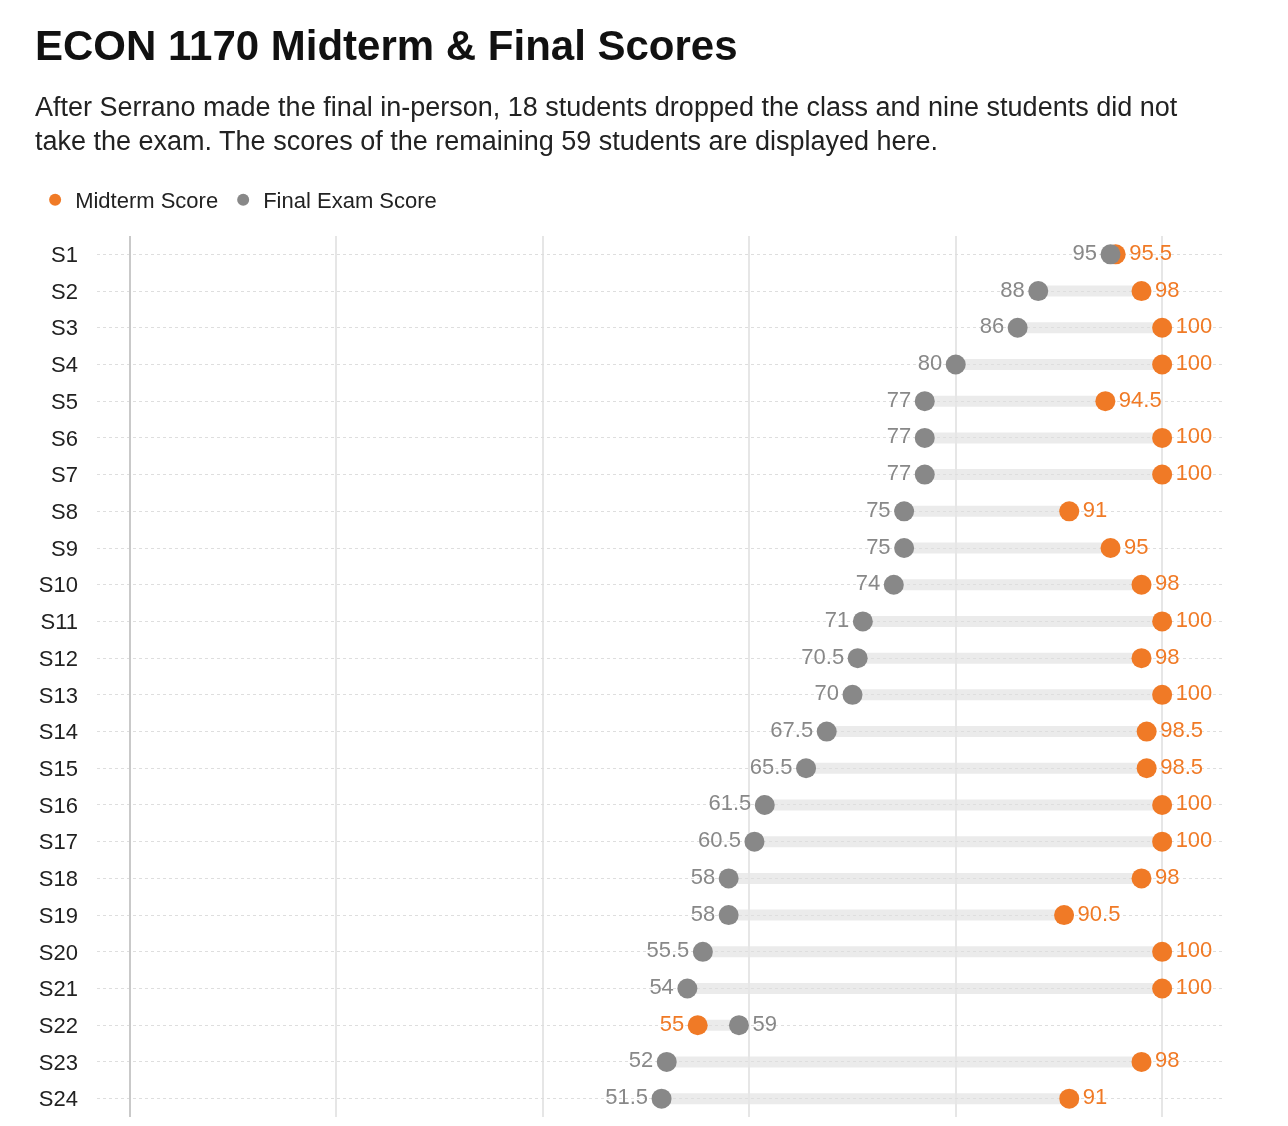  Describe the element at coordinates (1095, 1097) in the screenshot. I see `data-label: 91` at that location.